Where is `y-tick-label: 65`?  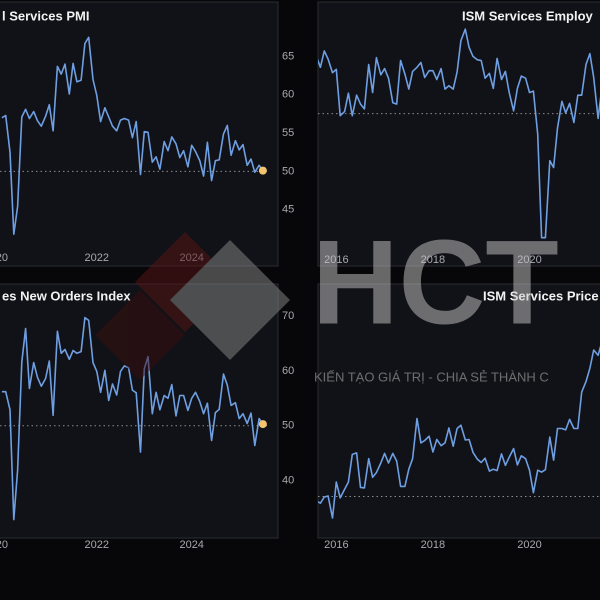
y-tick-label: 65 is located at coordinates (288, 56).